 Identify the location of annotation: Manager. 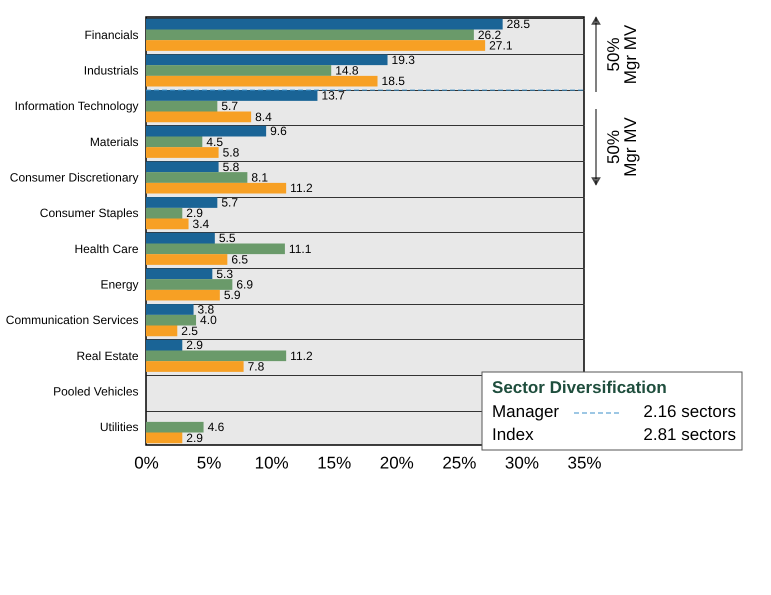
(526, 411).